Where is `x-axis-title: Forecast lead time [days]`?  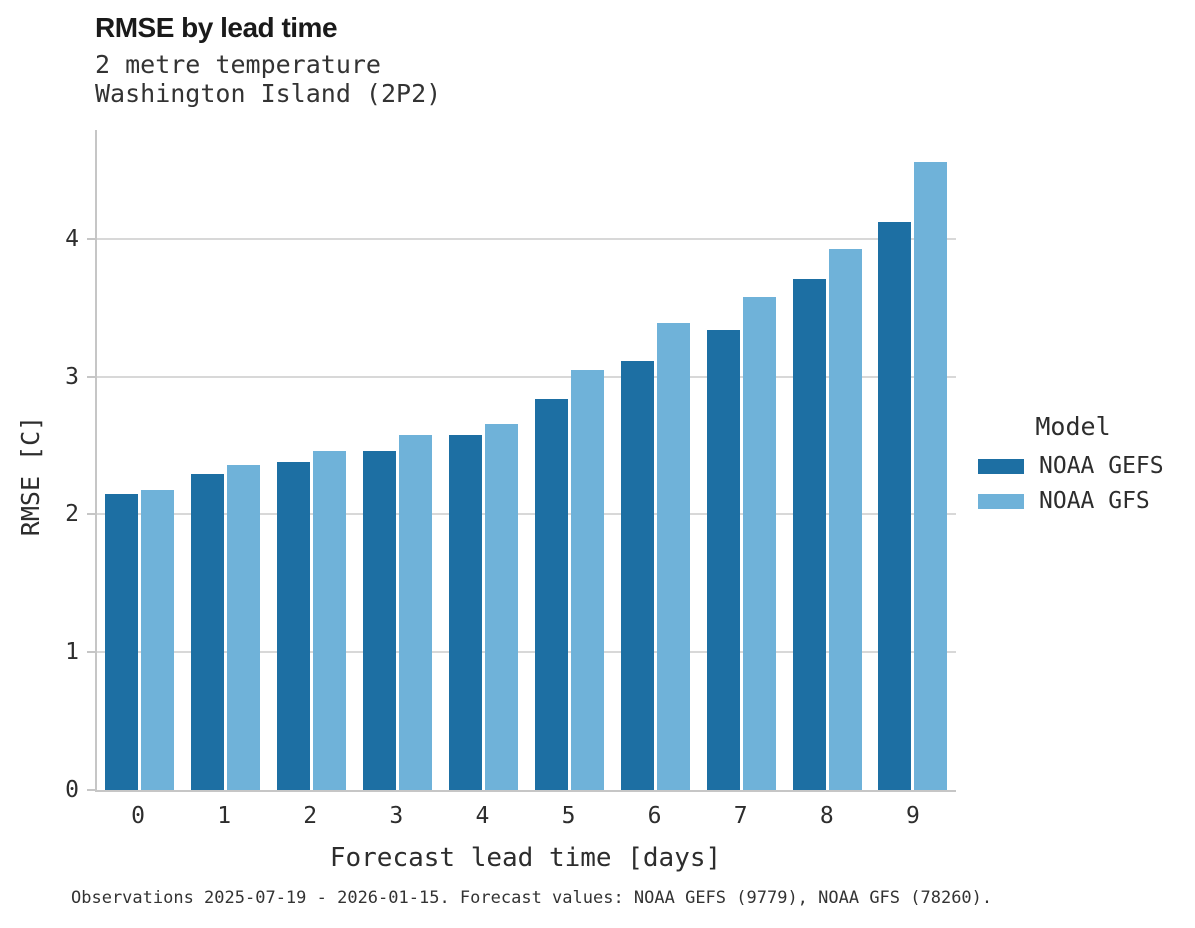
x-axis-title: Forecast lead time [days] is located at coordinates (525, 858).